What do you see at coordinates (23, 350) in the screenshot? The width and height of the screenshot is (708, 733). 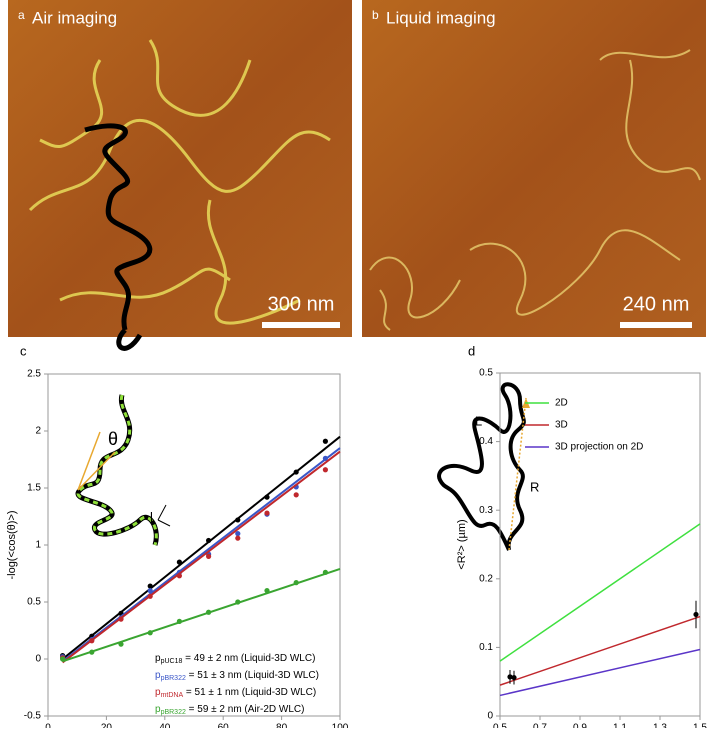 I see `panel-label: c` at bounding box center [23, 350].